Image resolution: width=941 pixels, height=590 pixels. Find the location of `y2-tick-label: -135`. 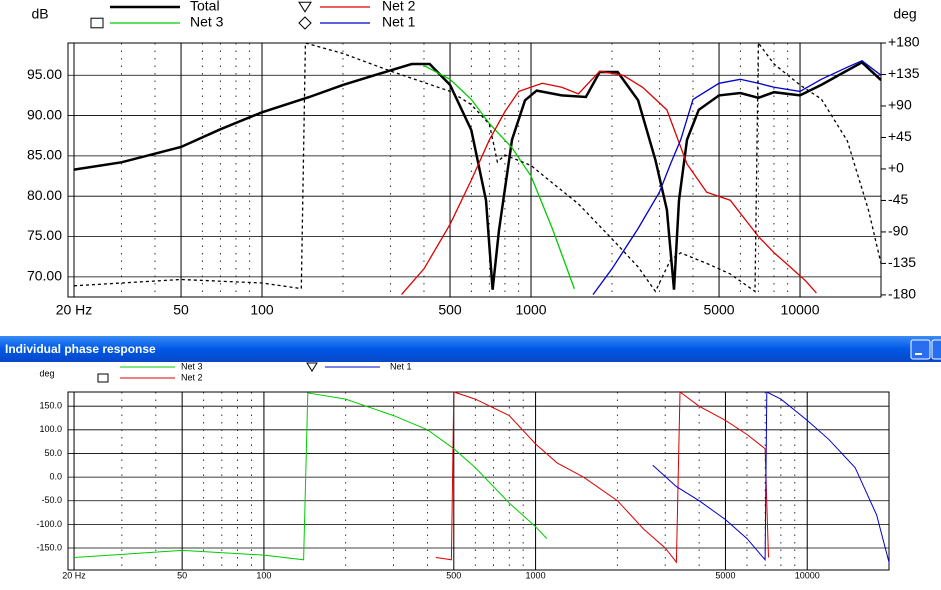

y2-tick-label: -135 is located at coordinates (902, 262).